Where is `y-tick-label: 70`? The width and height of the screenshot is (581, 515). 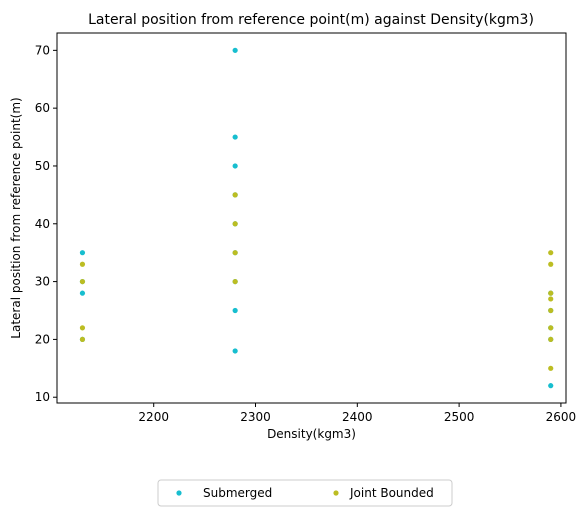
y-tick-label: 70 is located at coordinates (42, 50).